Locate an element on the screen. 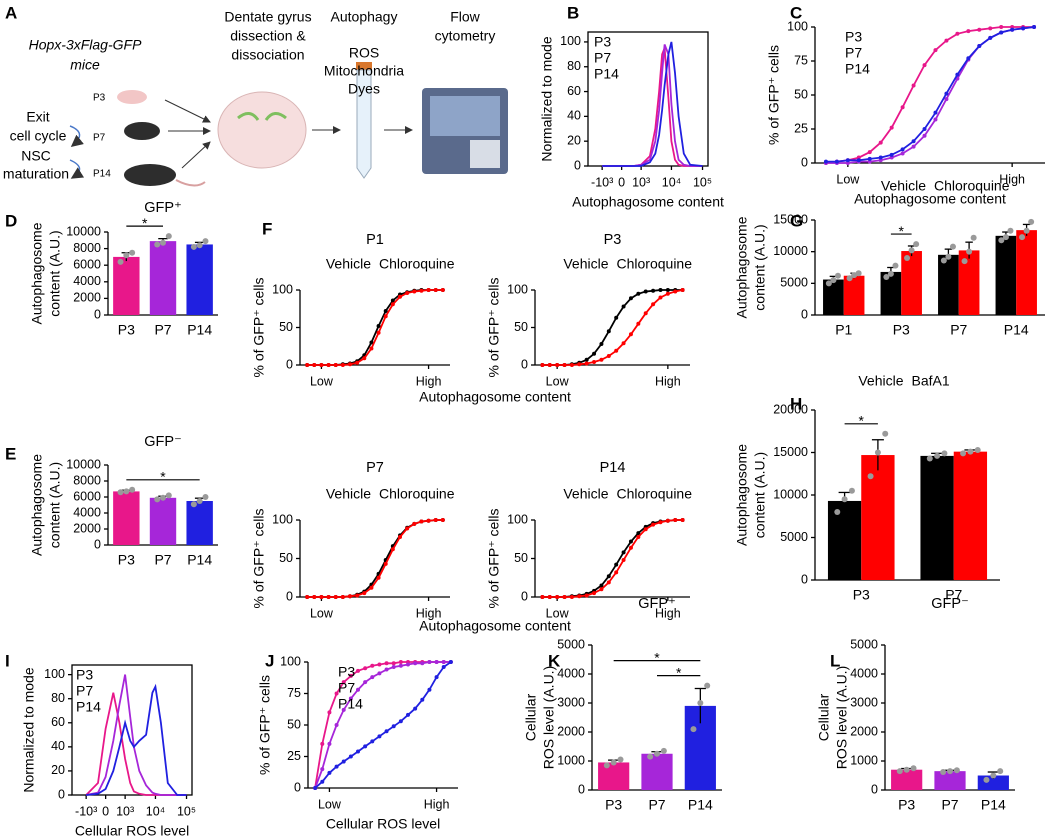  legend-label: Vehicle is located at coordinates (348, 264).